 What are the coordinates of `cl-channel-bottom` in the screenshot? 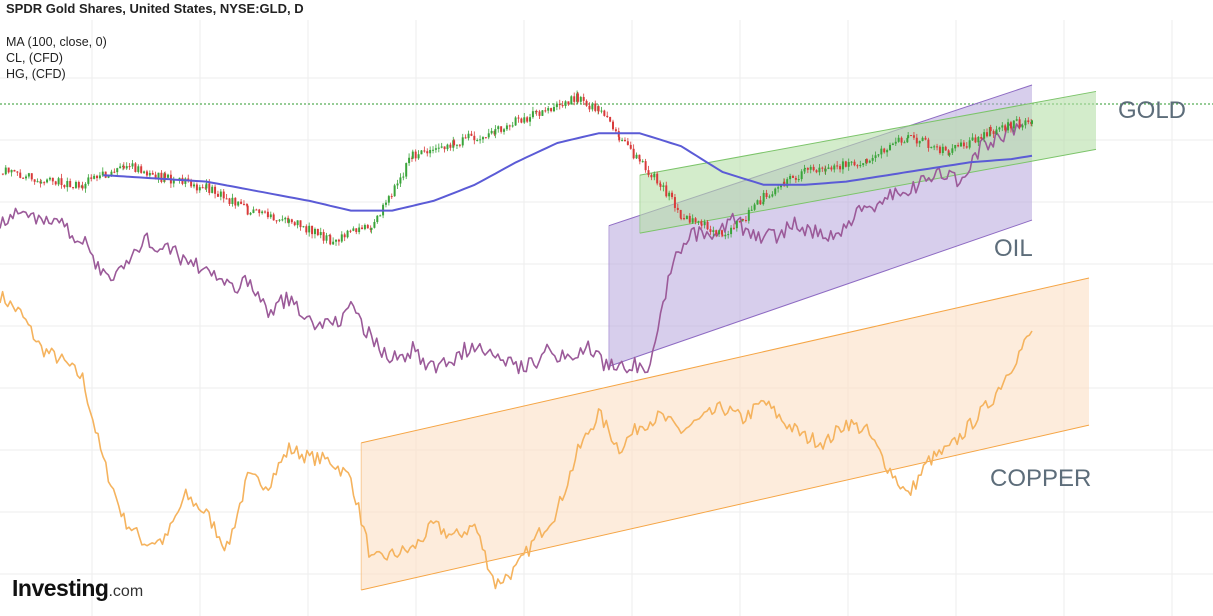 It's located at (820, 293).